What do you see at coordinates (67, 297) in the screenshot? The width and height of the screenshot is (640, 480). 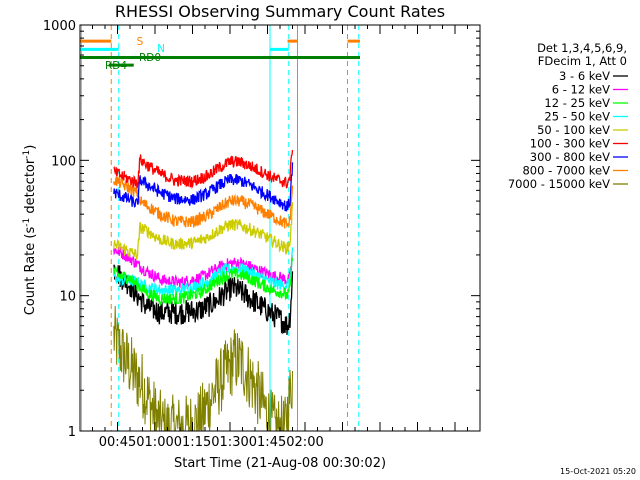 I see `y-tick-label-1: 10` at bounding box center [67, 297].